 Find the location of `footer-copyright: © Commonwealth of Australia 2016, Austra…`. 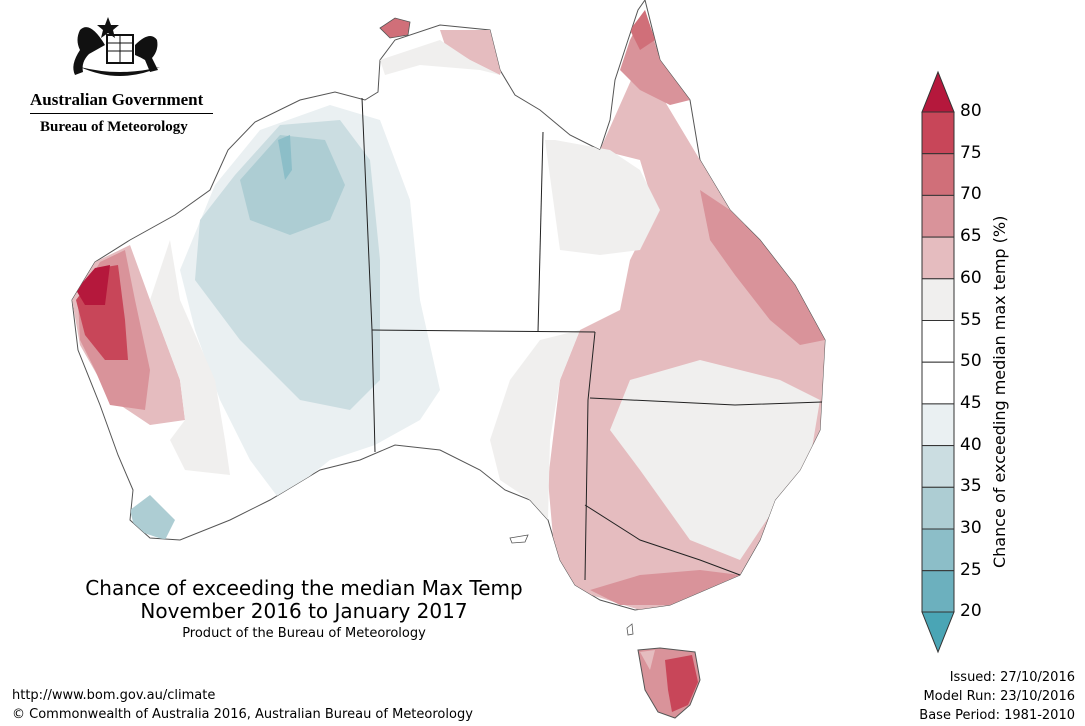

footer-copyright: © Commonwealth of Australia 2016, Austra… is located at coordinates (242, 714).